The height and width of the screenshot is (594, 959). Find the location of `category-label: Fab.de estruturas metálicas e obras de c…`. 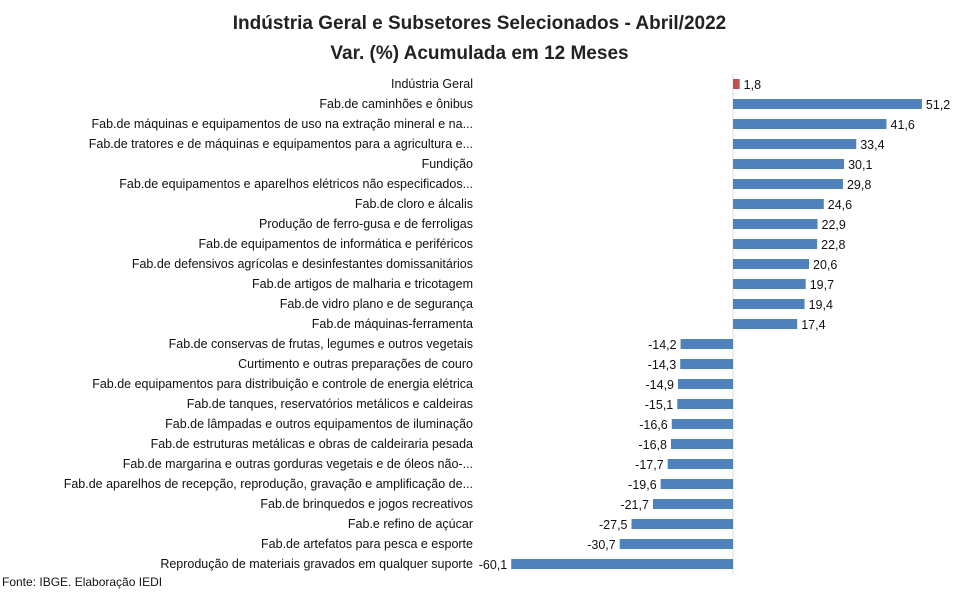

category-label: Fab.de estruturas metálicas e obras de c… is located at coordinates (312, 444).